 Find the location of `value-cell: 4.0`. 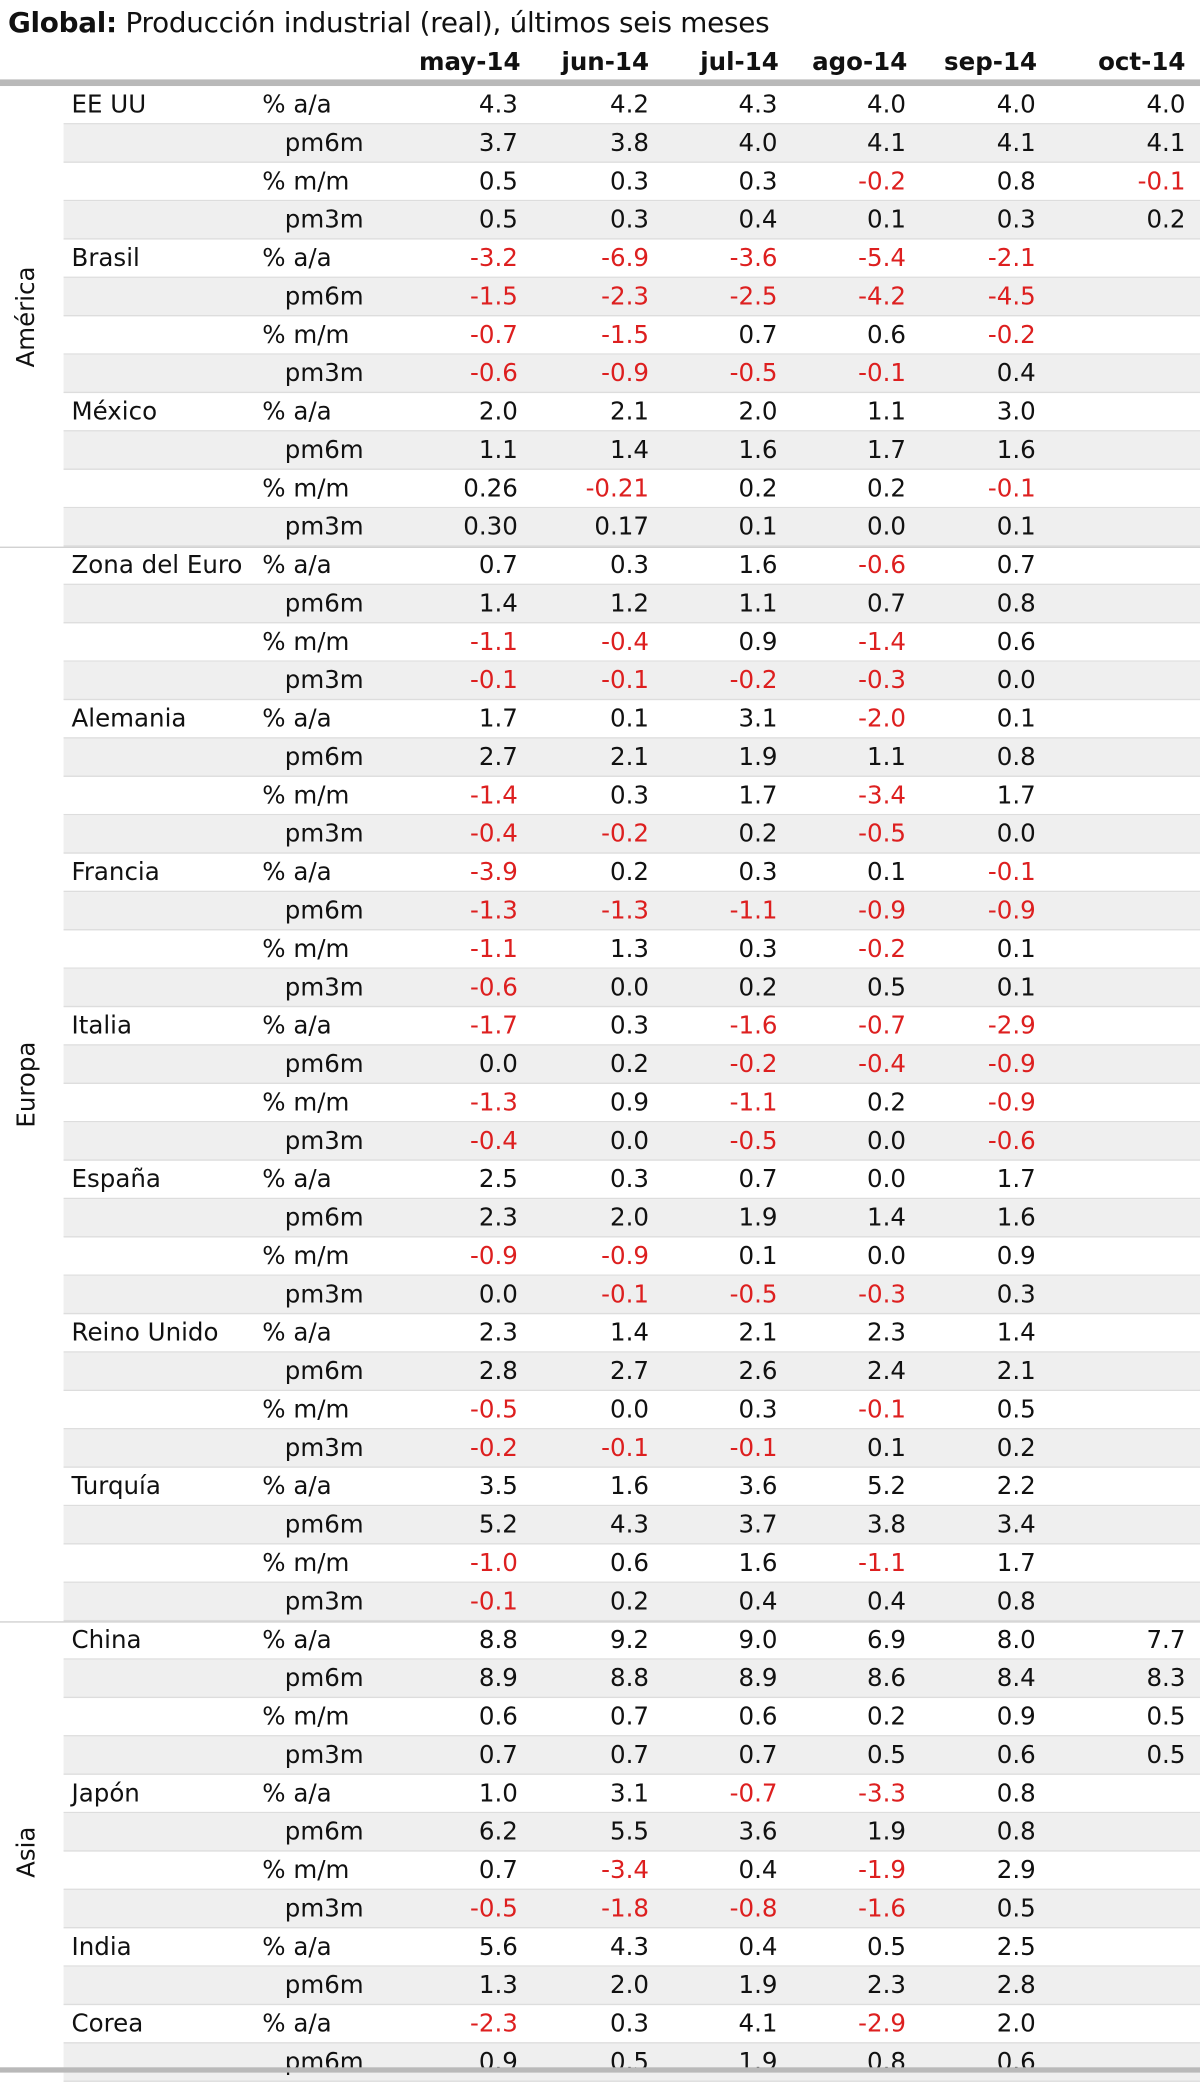

value-cell: 4.0 is located at coordinates (758, 143).